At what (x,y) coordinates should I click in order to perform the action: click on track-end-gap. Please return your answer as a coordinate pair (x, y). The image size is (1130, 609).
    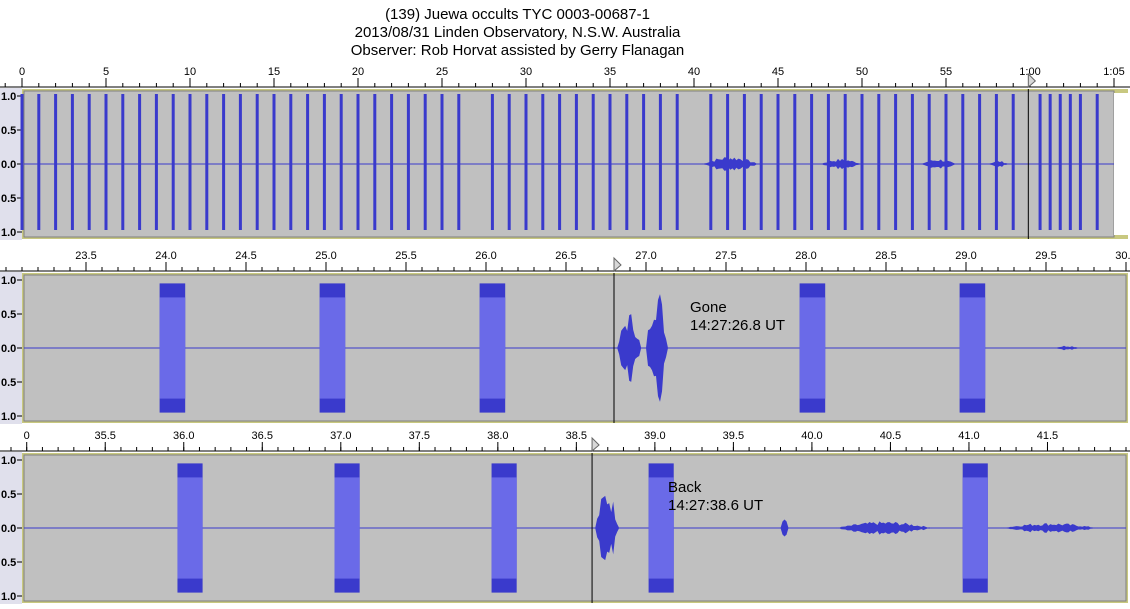
    Looking at the image, I should click on (1121, 164).